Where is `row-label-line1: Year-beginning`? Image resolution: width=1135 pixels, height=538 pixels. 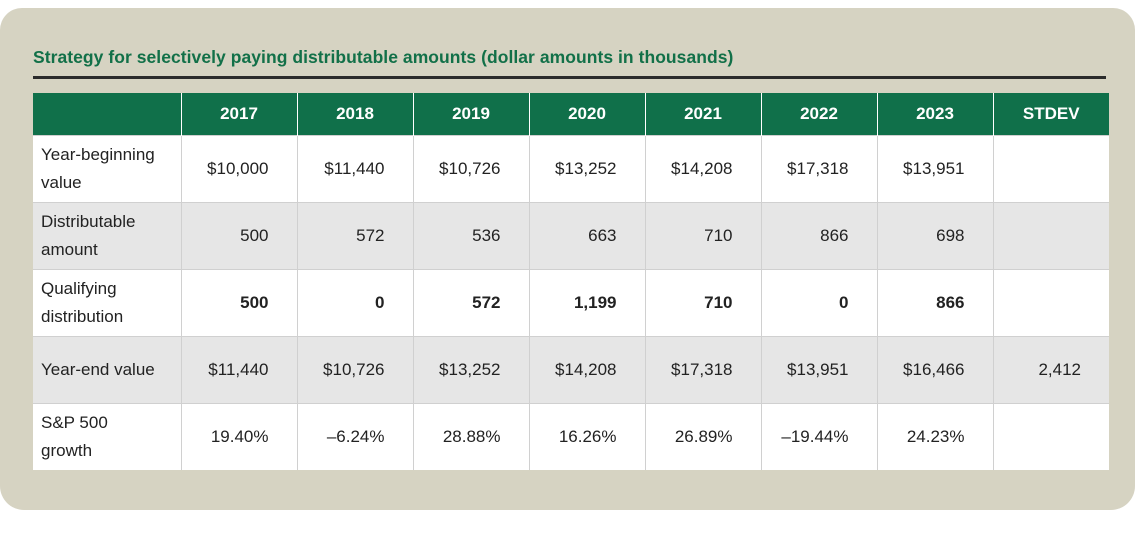 row-label-line1: Year-beginning is located at coordinates (98, 154).